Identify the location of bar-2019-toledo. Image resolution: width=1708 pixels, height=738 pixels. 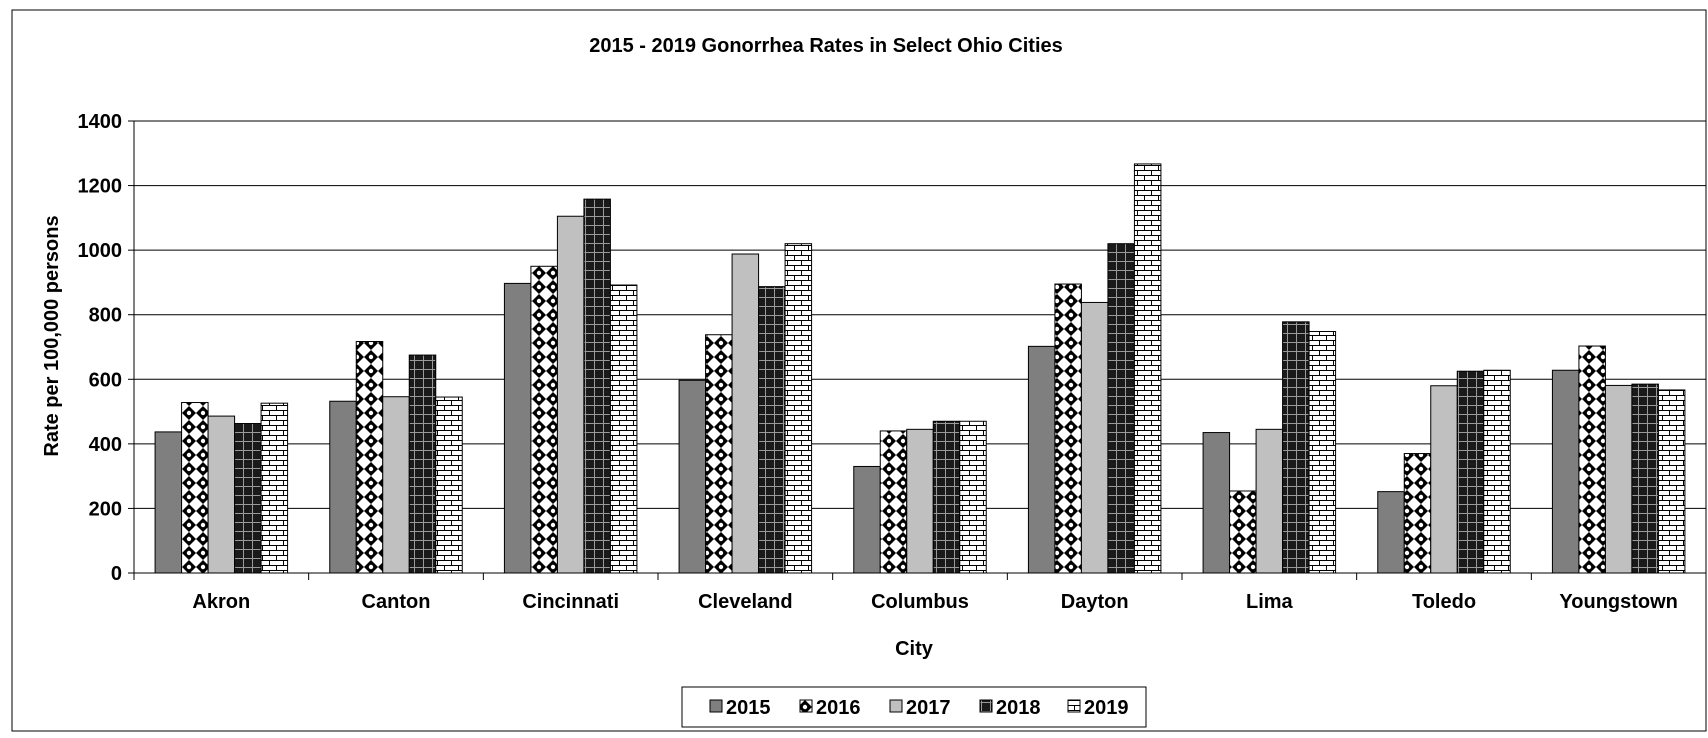
(1497, 471).